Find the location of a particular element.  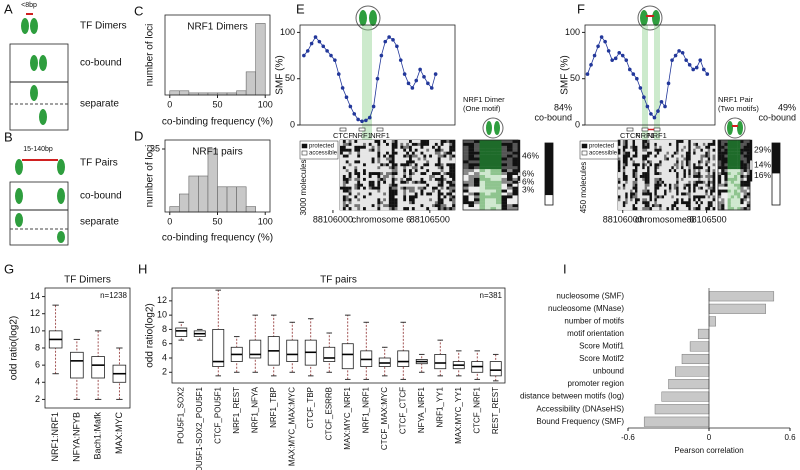

x-tick-label: Bach1:Mafk is located at coordinates (98, 436).